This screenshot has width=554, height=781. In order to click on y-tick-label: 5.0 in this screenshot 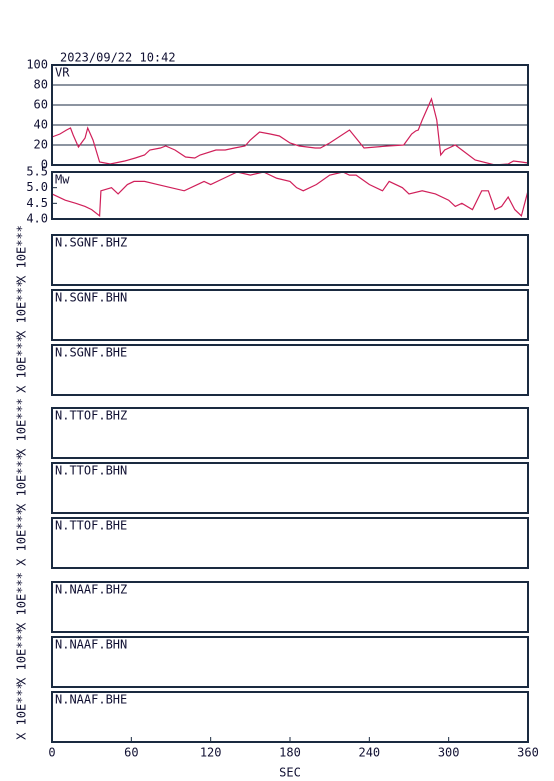, I will do `click(37, 187)`.